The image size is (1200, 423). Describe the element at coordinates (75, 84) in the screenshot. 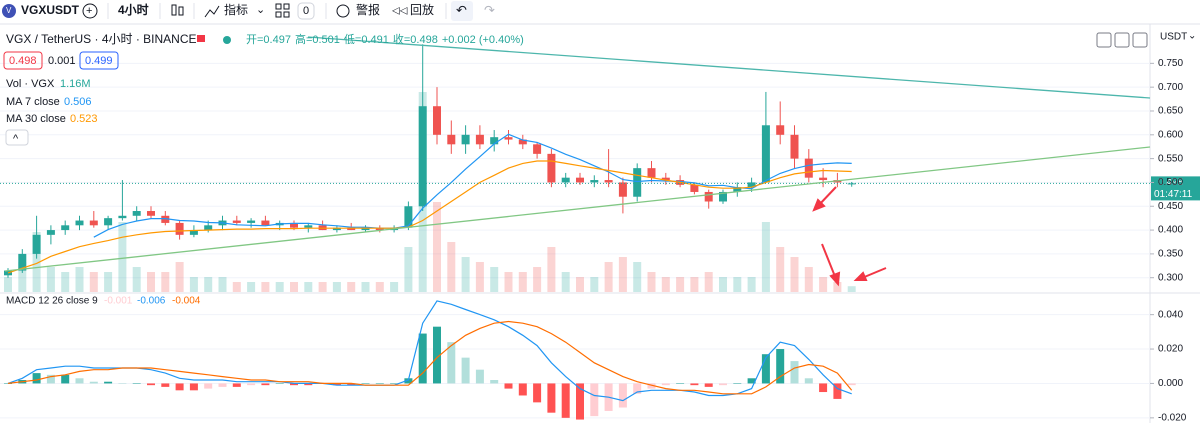

I see `vol-value: 1.16M` at that location.